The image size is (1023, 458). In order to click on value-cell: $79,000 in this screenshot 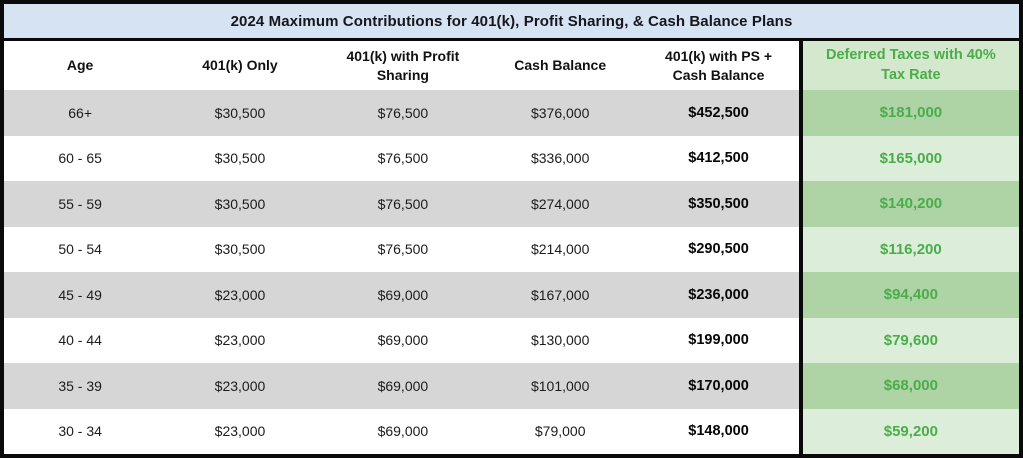, I will do `click(560, 431)`.